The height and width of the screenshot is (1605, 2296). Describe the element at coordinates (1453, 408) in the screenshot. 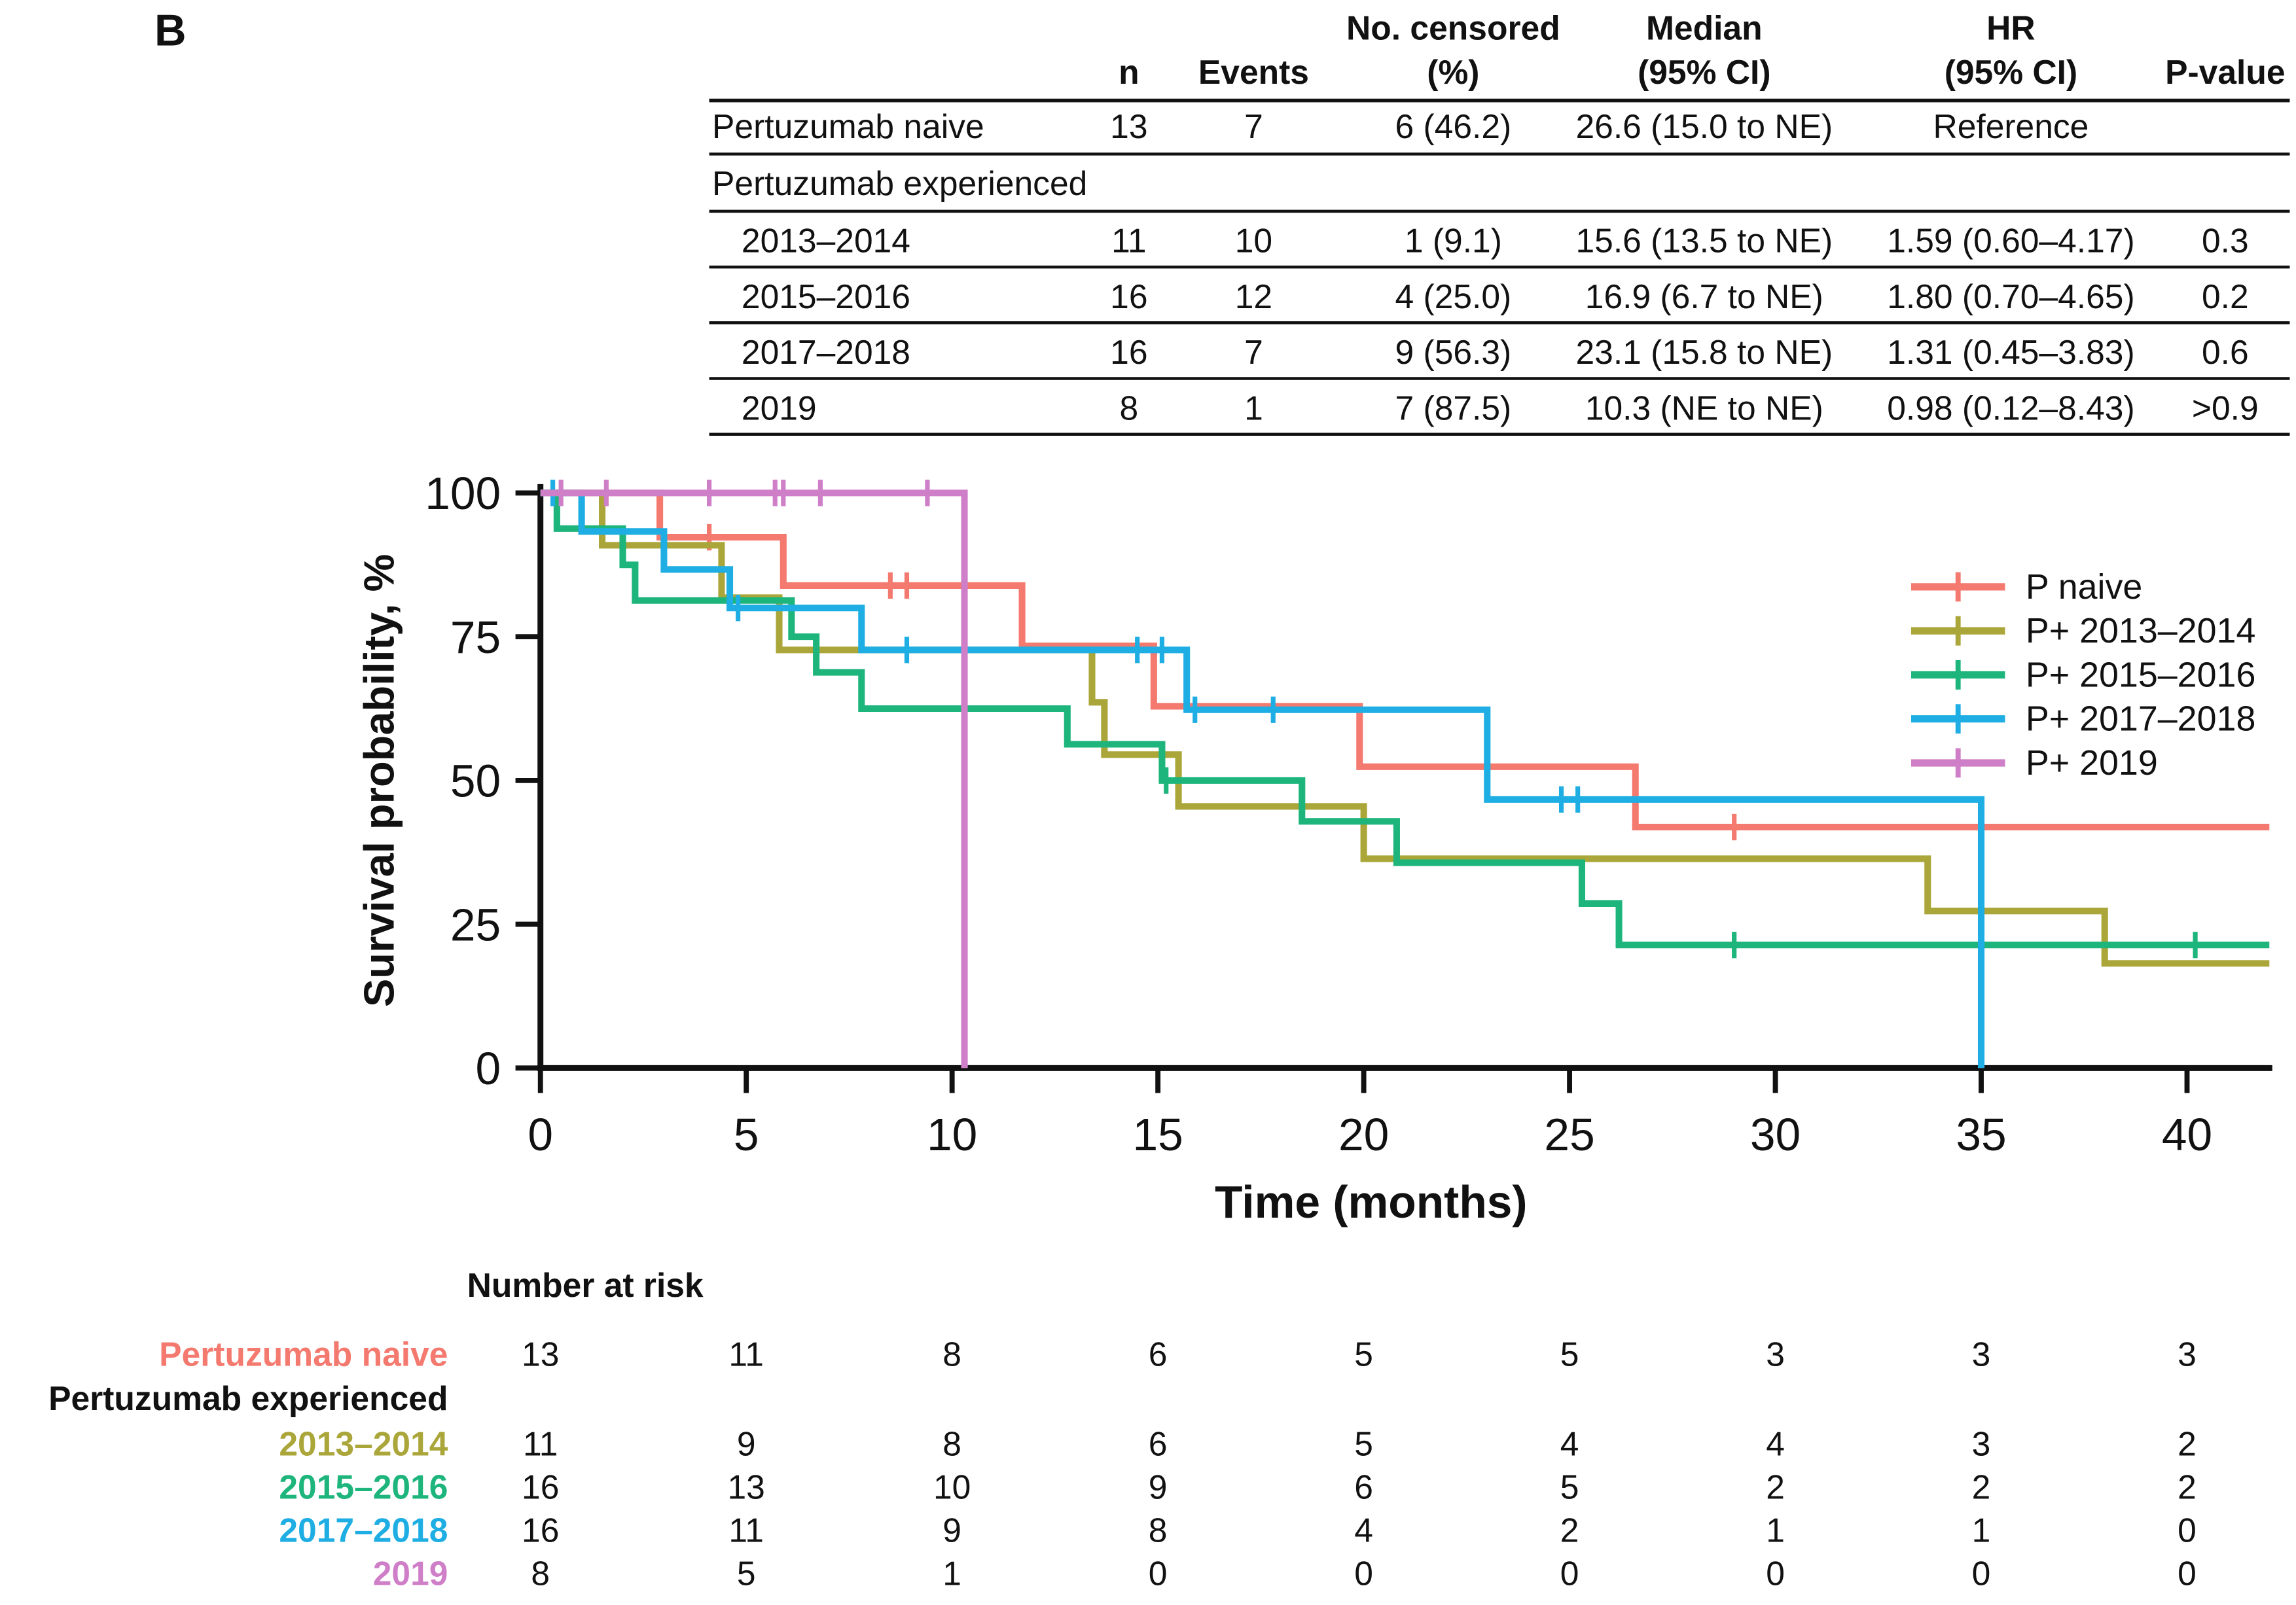

I see `table-cell-censored: 7 (87.5)` at that location.